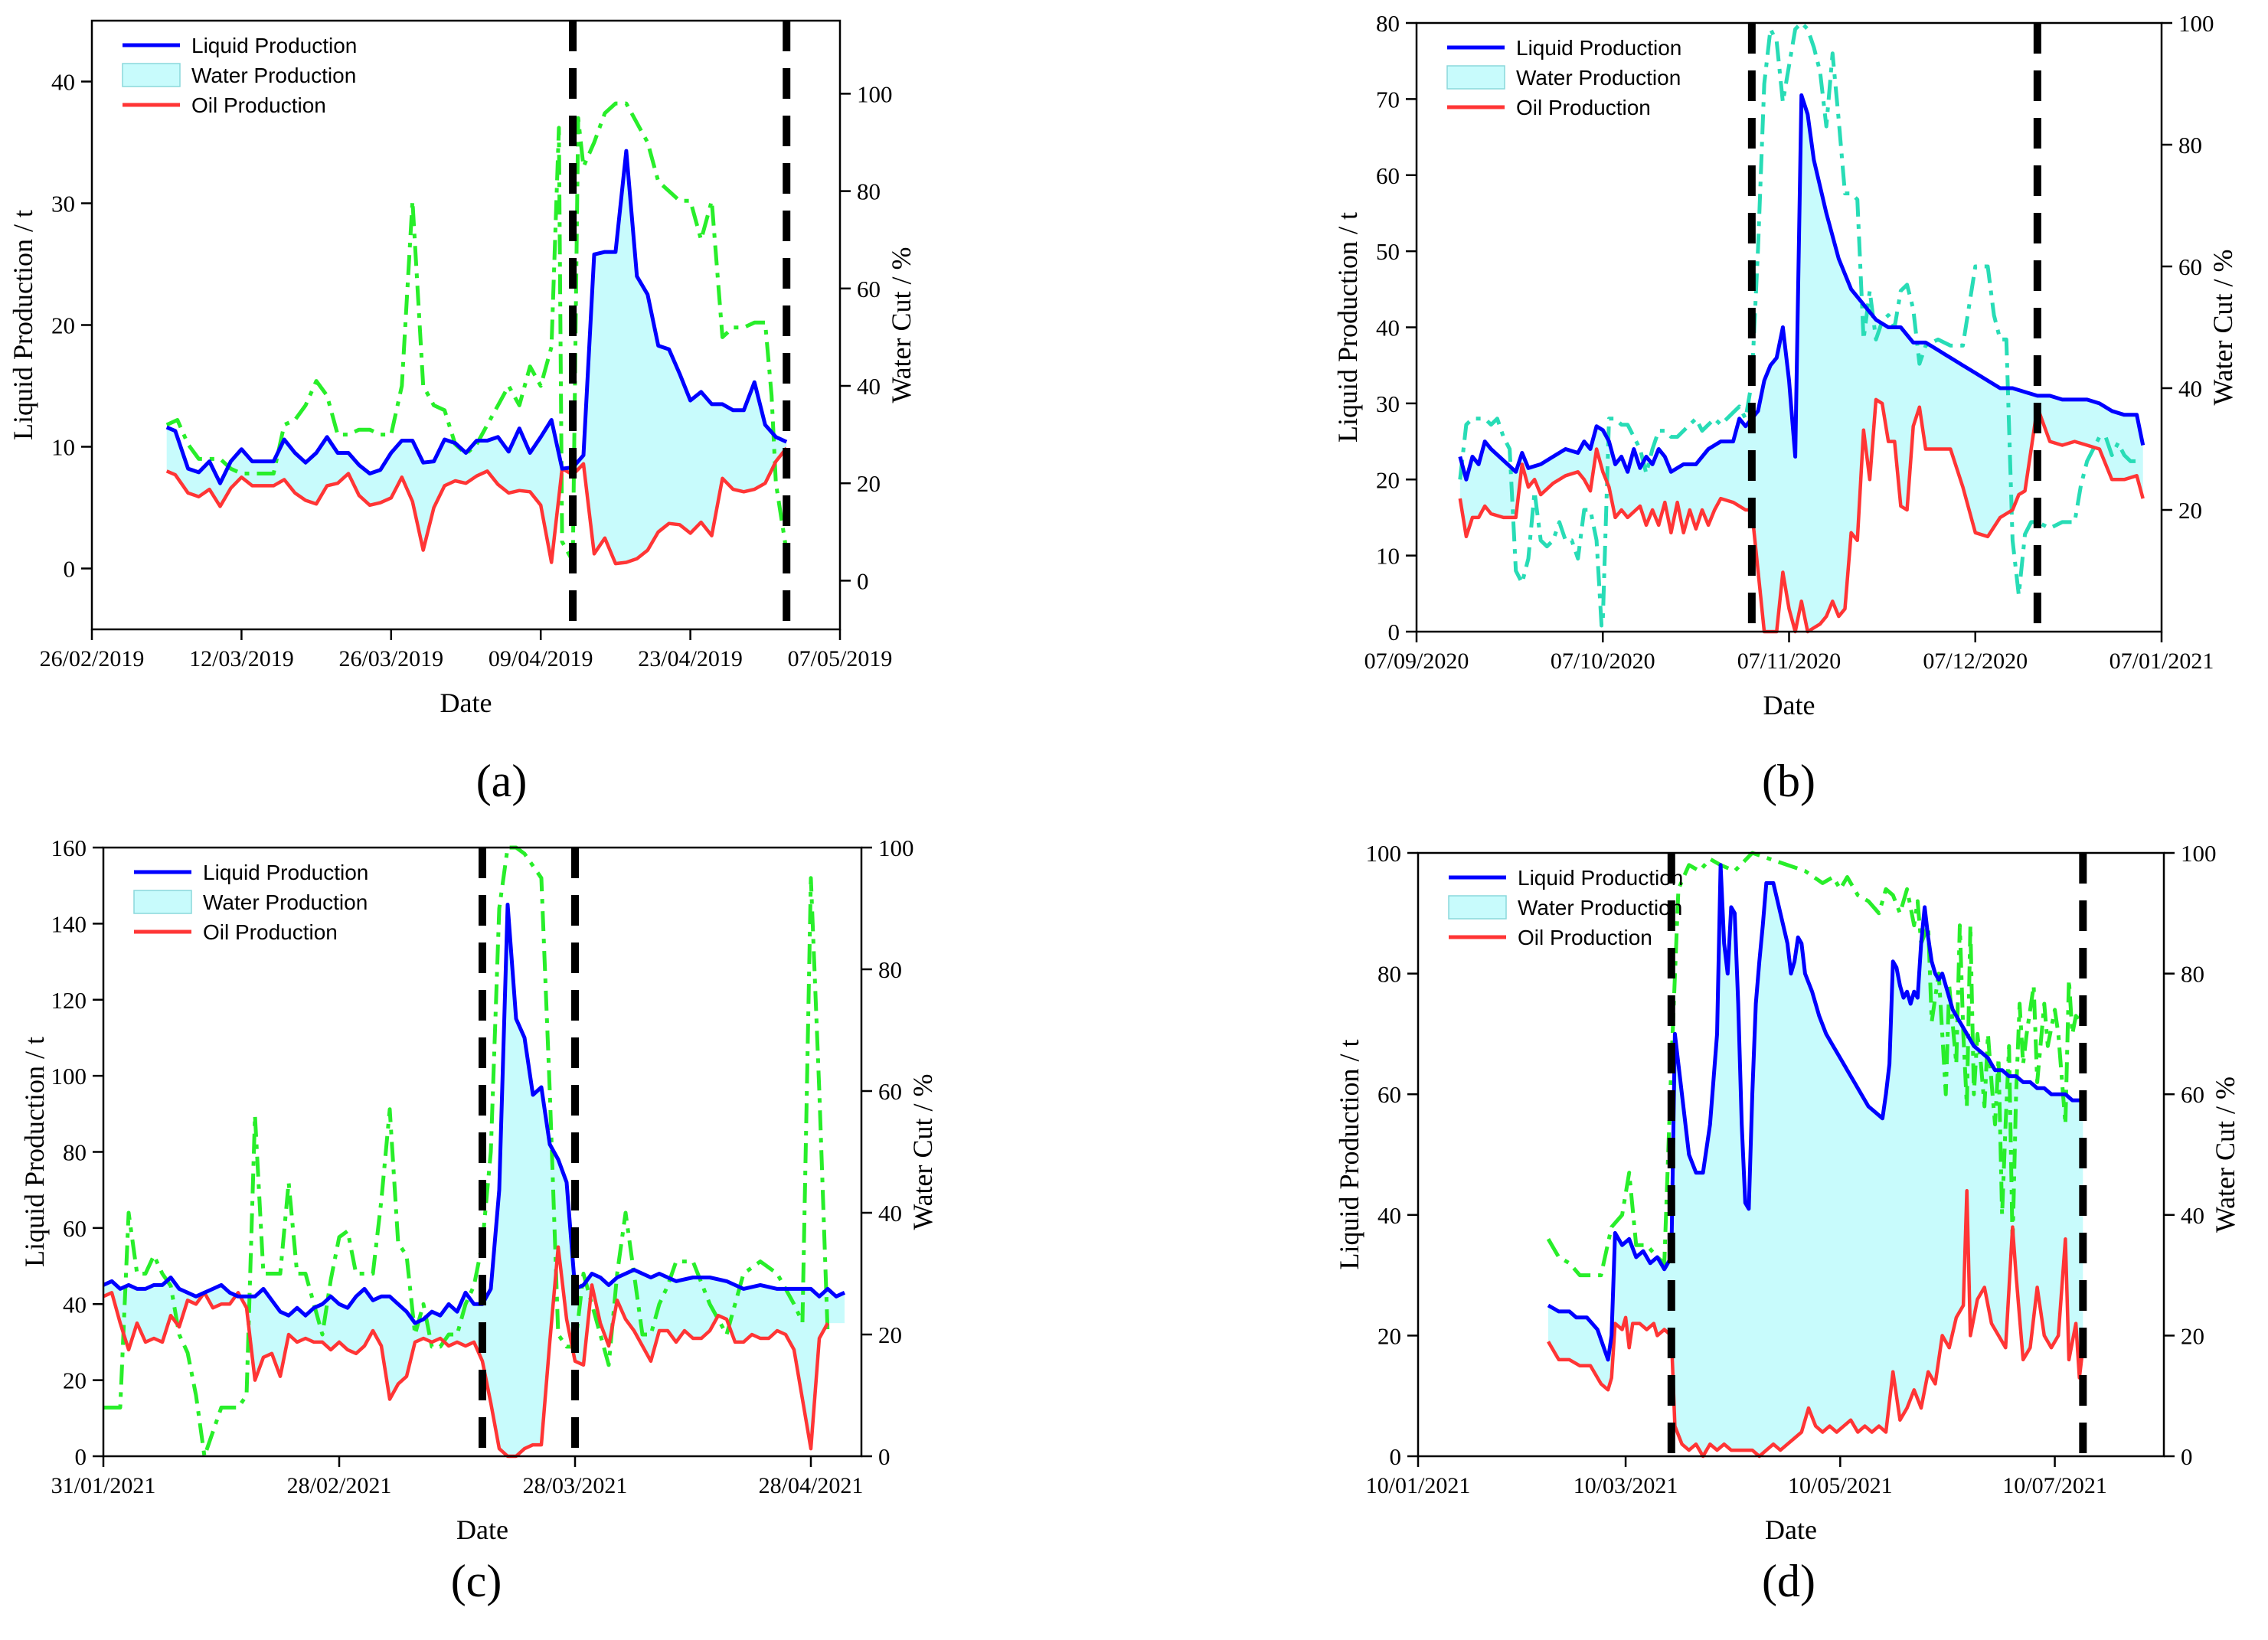 The height and width of the screenshot is (1640, 2268). Describe the element at coordinates (1789, 661) in the screenshot. I see `x-tick-label: 07/11/2020` at that location.